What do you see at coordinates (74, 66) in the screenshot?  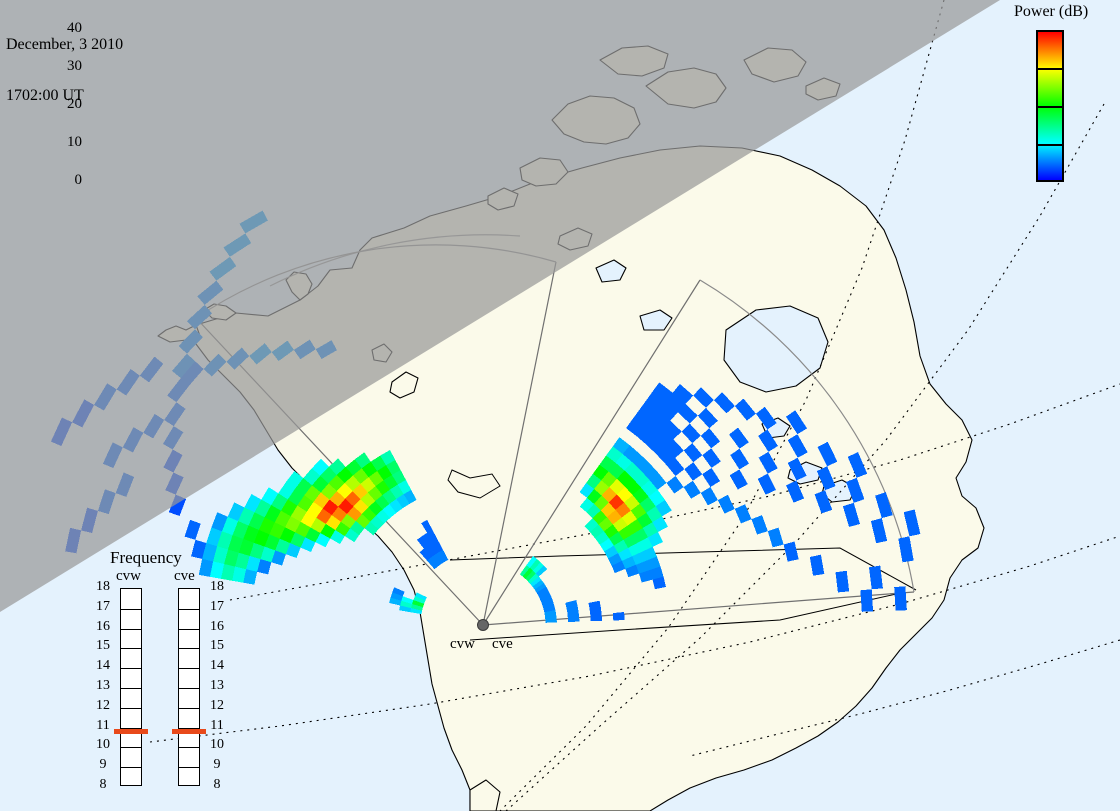 I see `power-tick-label: 30` at bounding box center [74, 66].